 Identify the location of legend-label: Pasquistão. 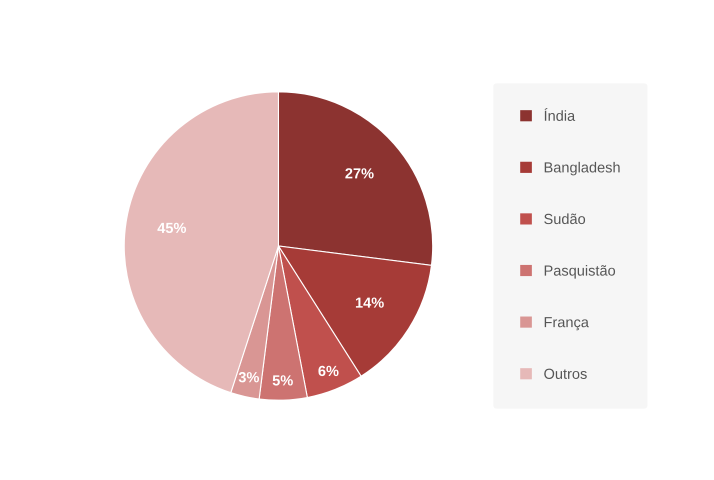
(580, 272).